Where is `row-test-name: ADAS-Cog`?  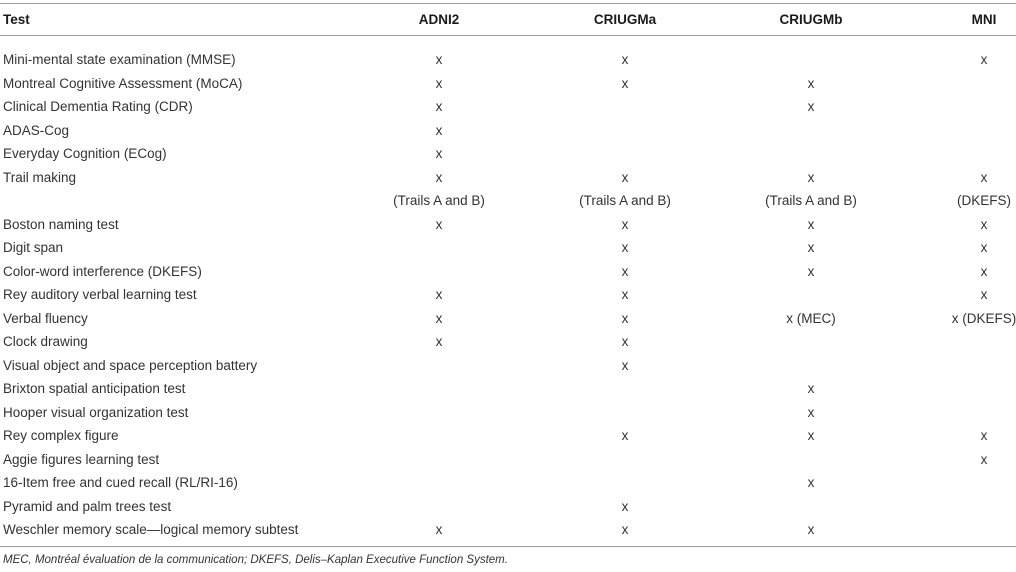
row-test-name: ADAS-Cog is located at coordinates (36, 130).